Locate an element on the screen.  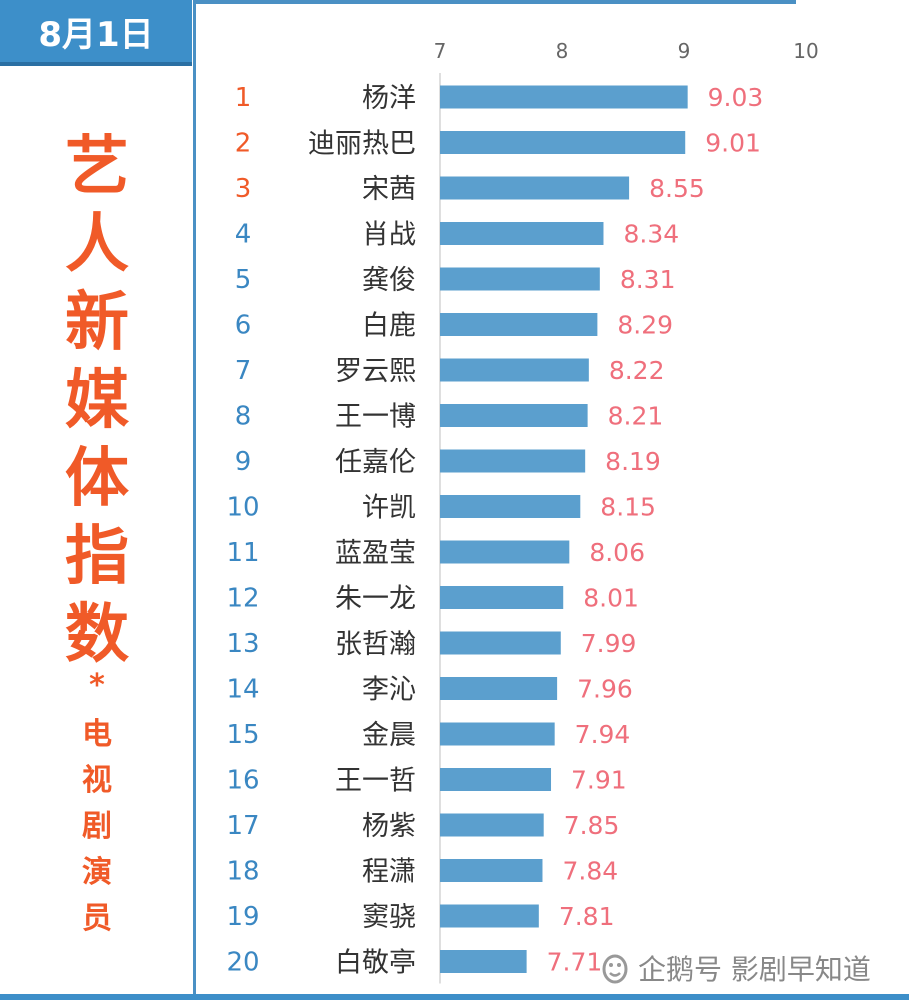
page-subtitle: 电 视 剧 演 员 is located at coordinates (97, 827).